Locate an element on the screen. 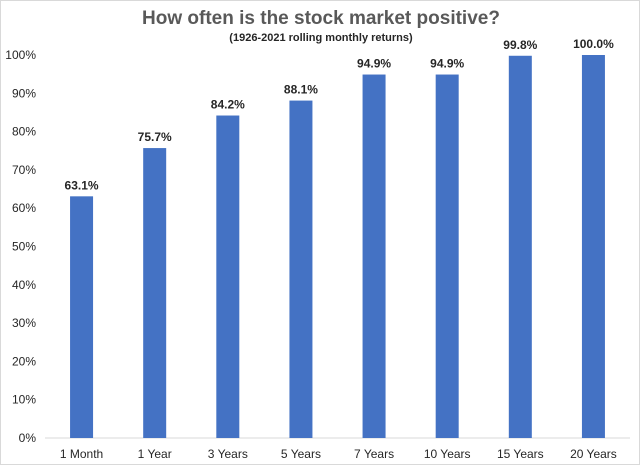  x-tick-label: 15 Years is located at coordinates (520, 454).